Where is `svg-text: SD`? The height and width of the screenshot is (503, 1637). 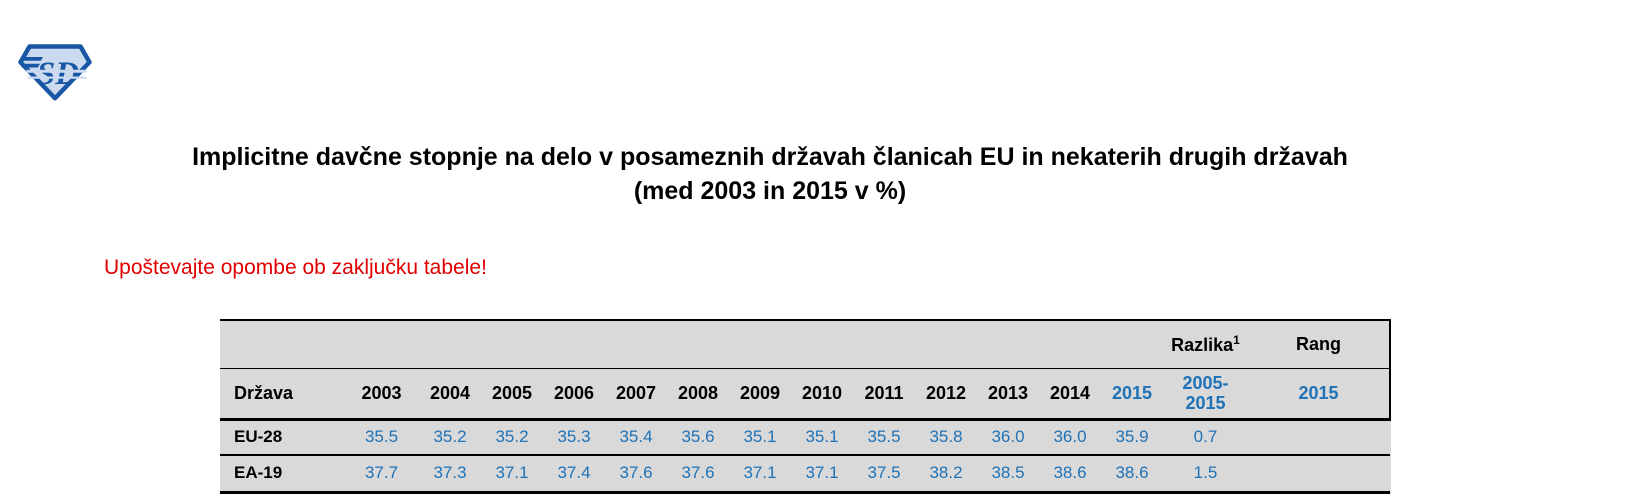
svg-text: SD is located at coordinates (58, 74).